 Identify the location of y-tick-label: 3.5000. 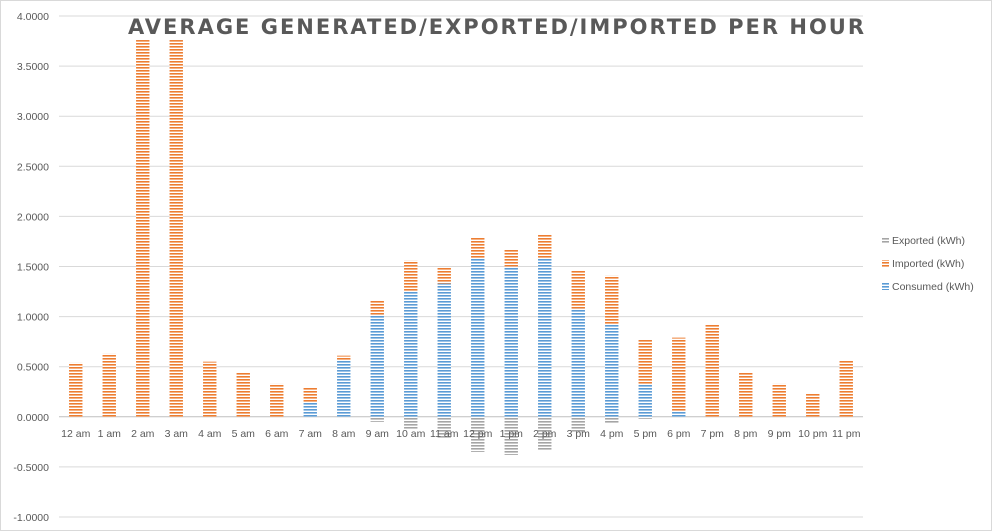
(33, 67).